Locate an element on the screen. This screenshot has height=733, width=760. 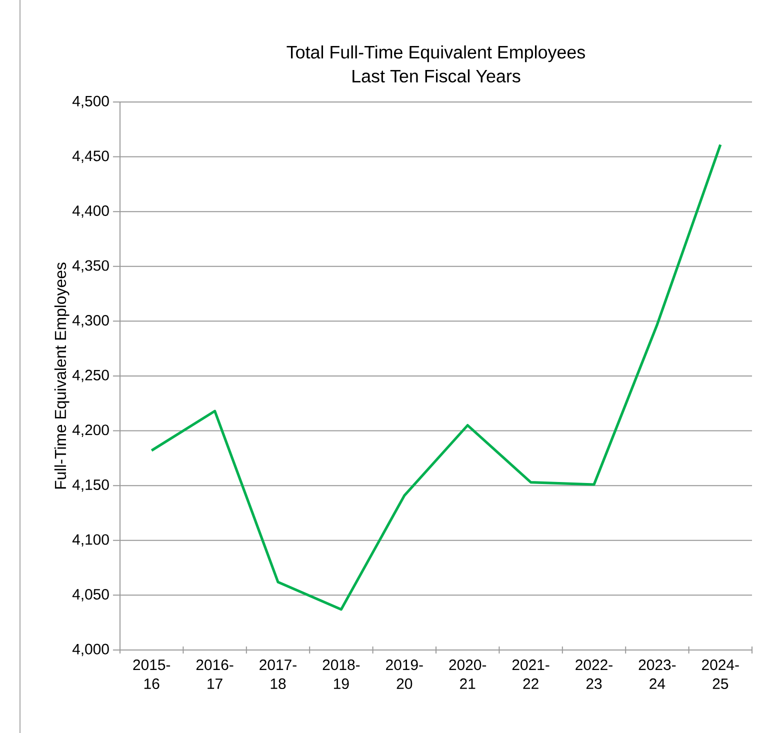
x-tick-label: 2020-21 is located at coordinates (467, 674).